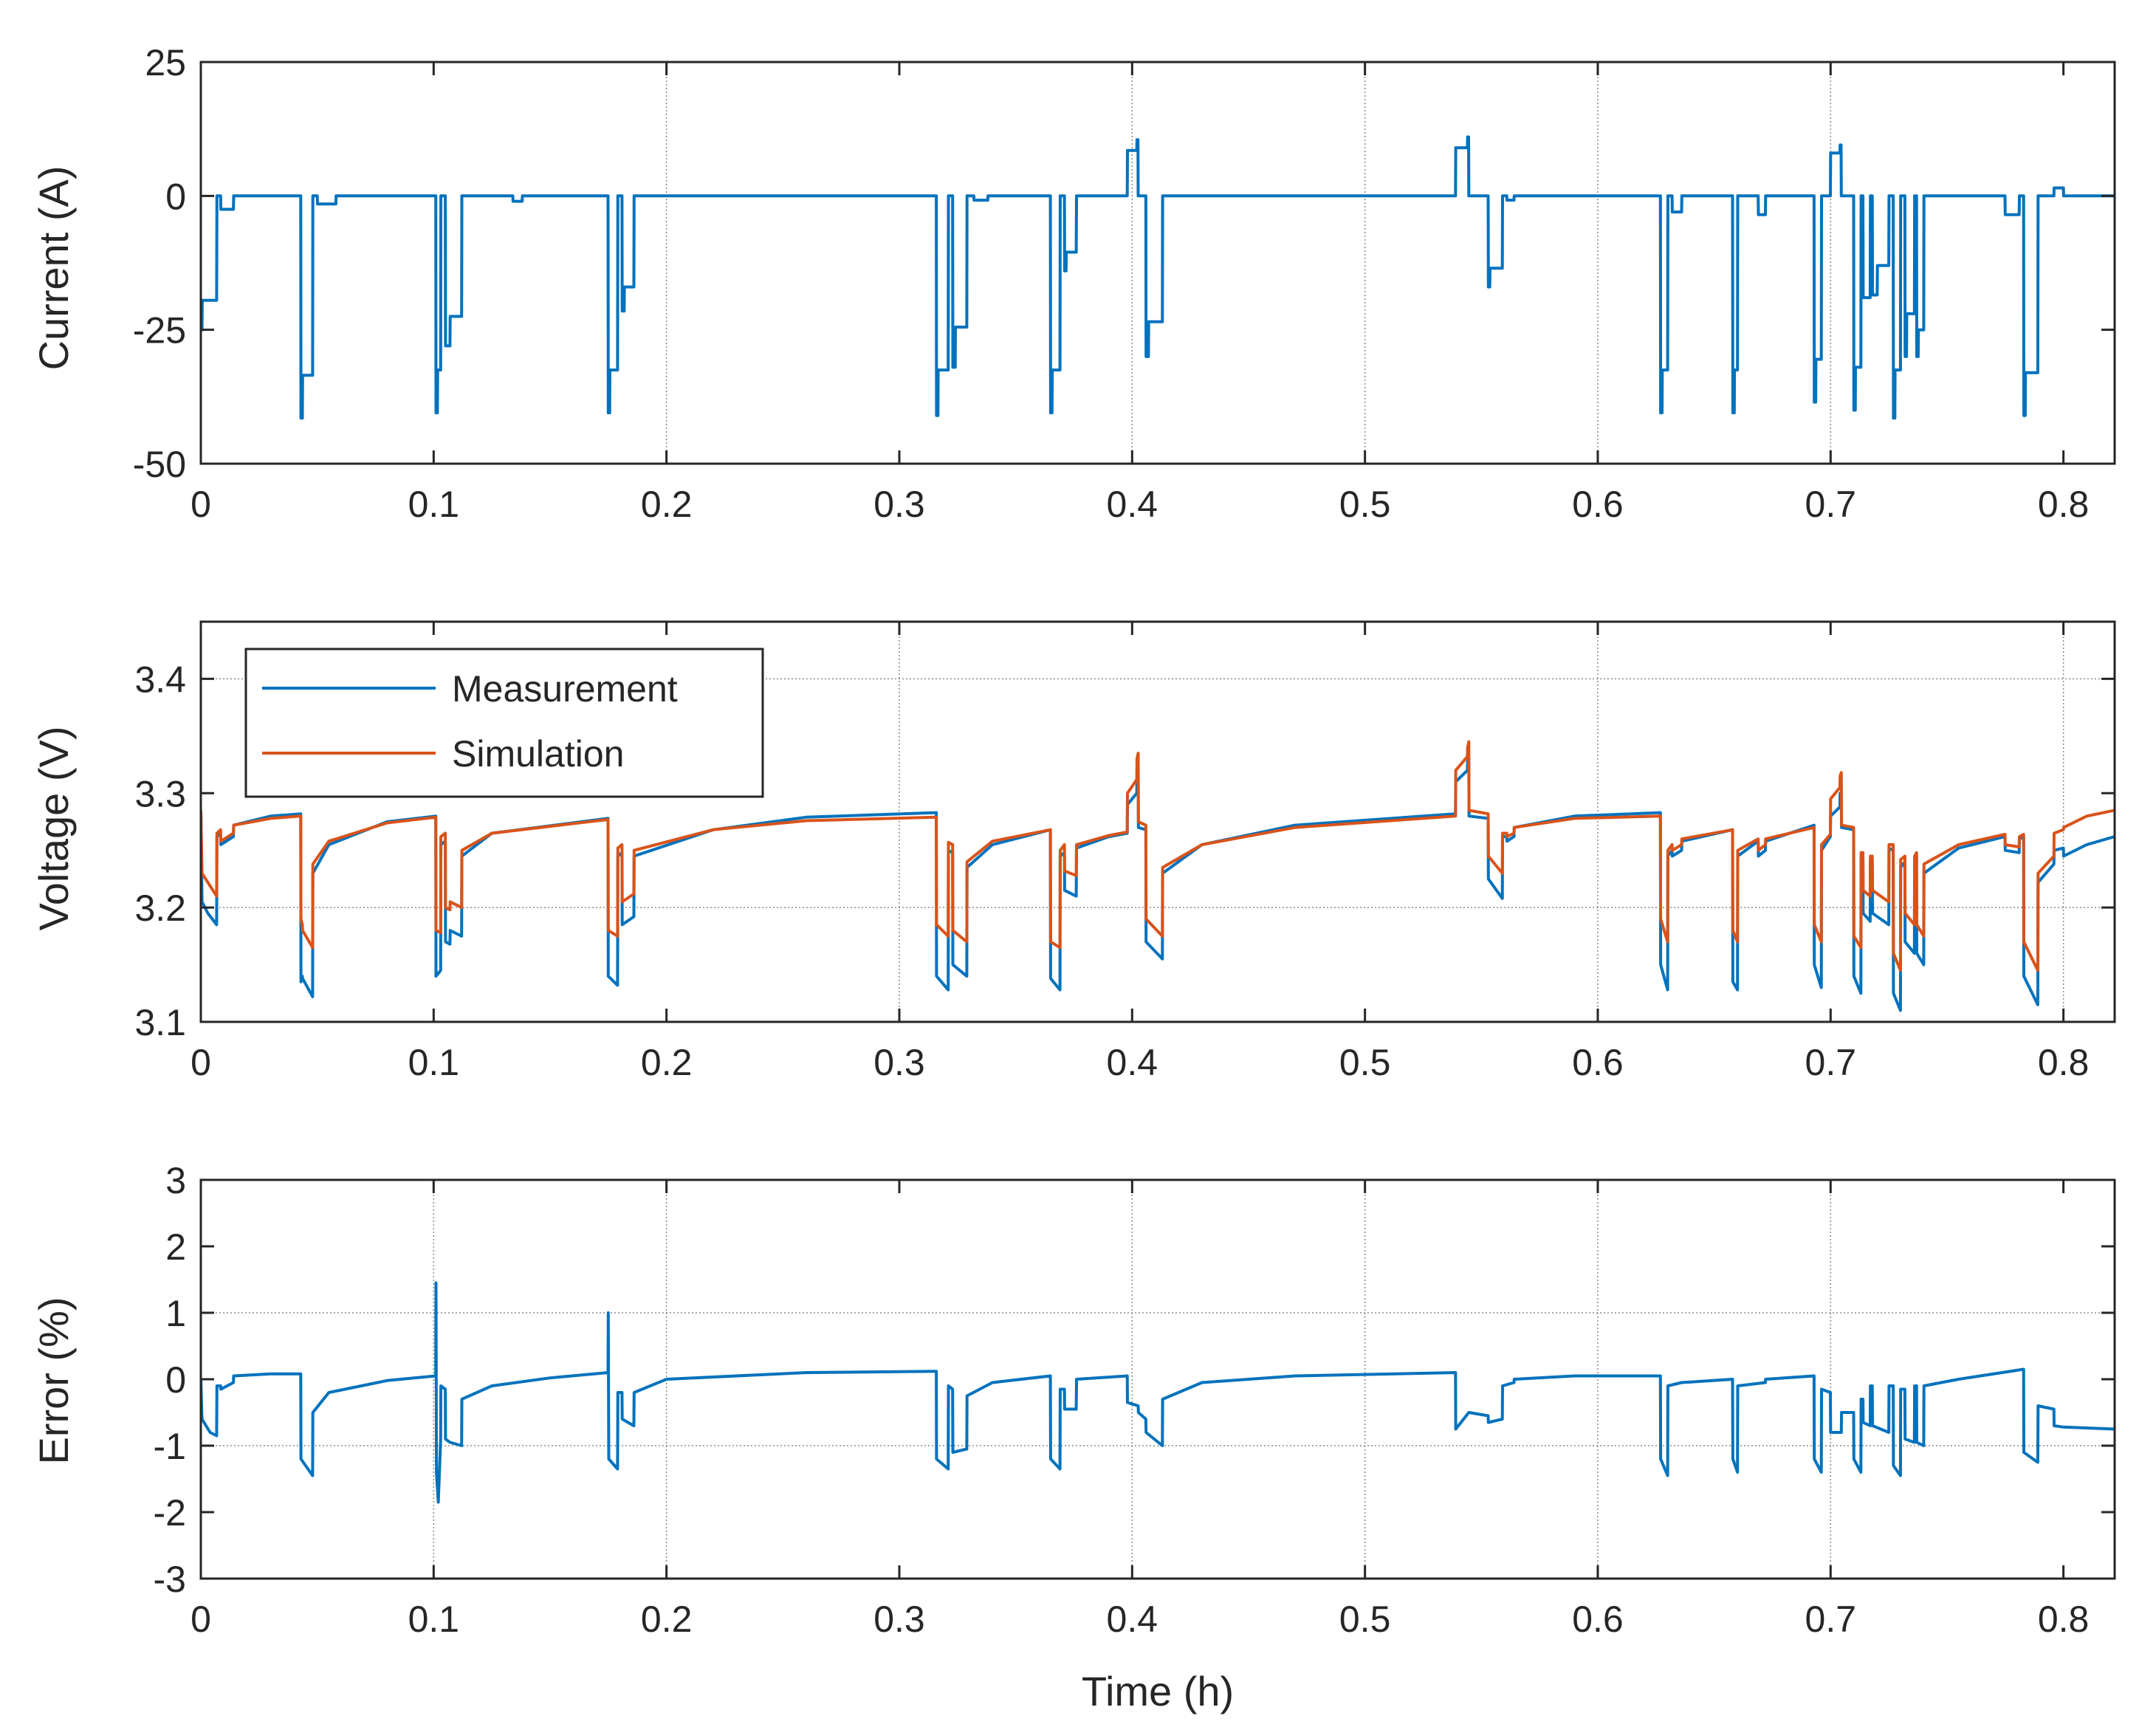 This screenshot has width=2156, height=1727. I want to click on error-xtick-label: 0.1, so click(434, 1619).